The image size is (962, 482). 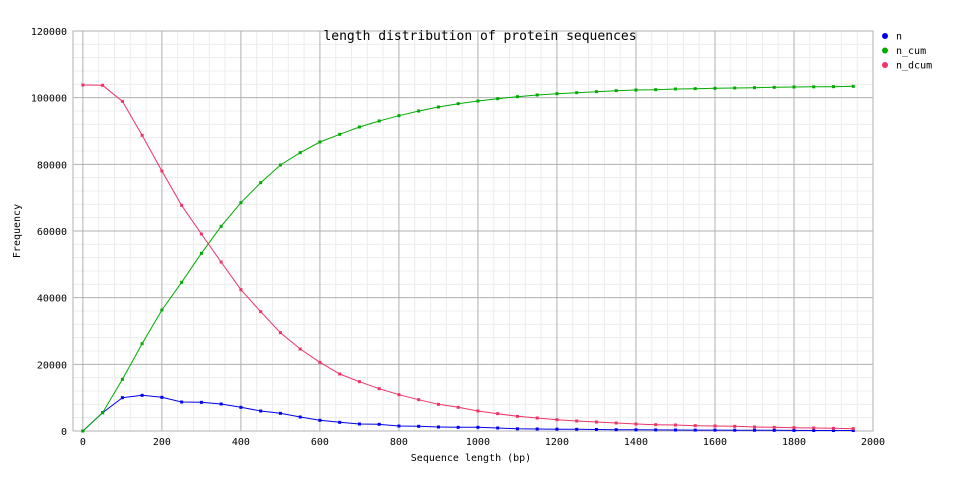 I want to click on x-tick-label: 1600, so click(x=715, y=442).